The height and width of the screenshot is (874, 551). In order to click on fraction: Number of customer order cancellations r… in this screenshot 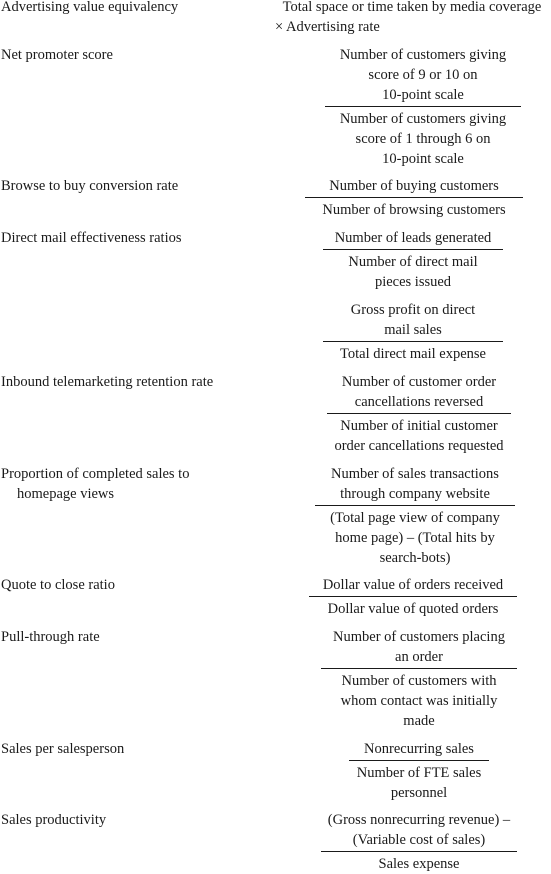, I will do `click(419, 414)`.